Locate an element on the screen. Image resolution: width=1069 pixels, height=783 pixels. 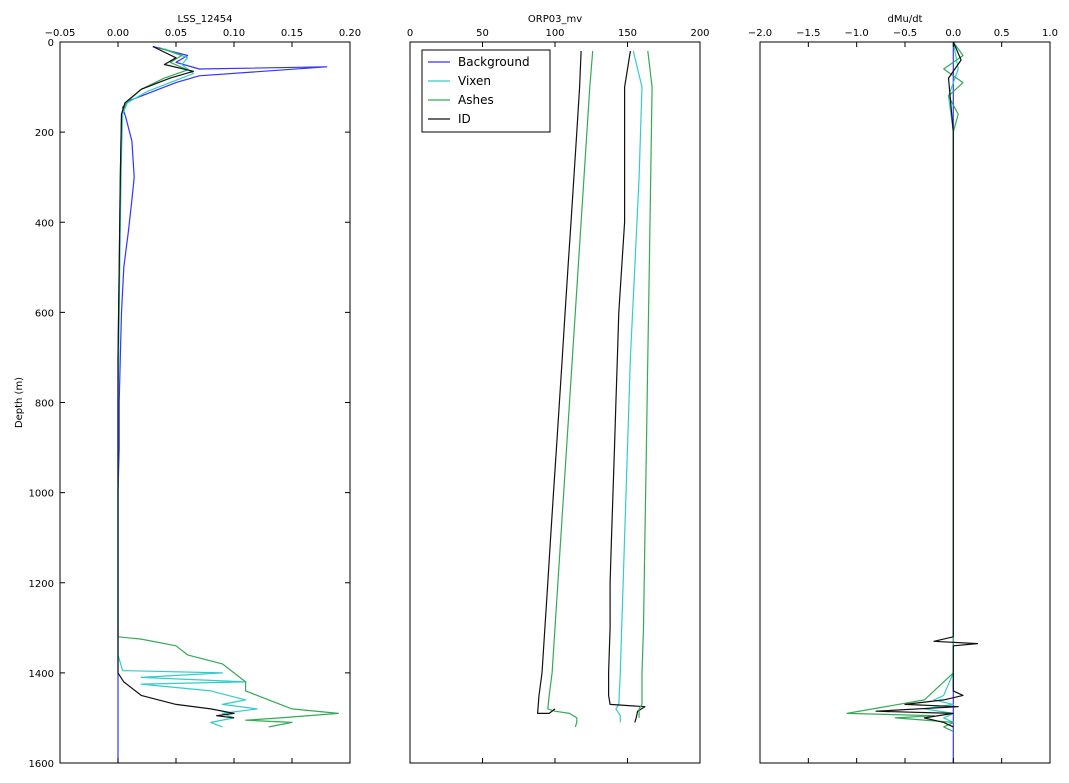
y-tick-label: 1600 is located at coordinates (41, 764).